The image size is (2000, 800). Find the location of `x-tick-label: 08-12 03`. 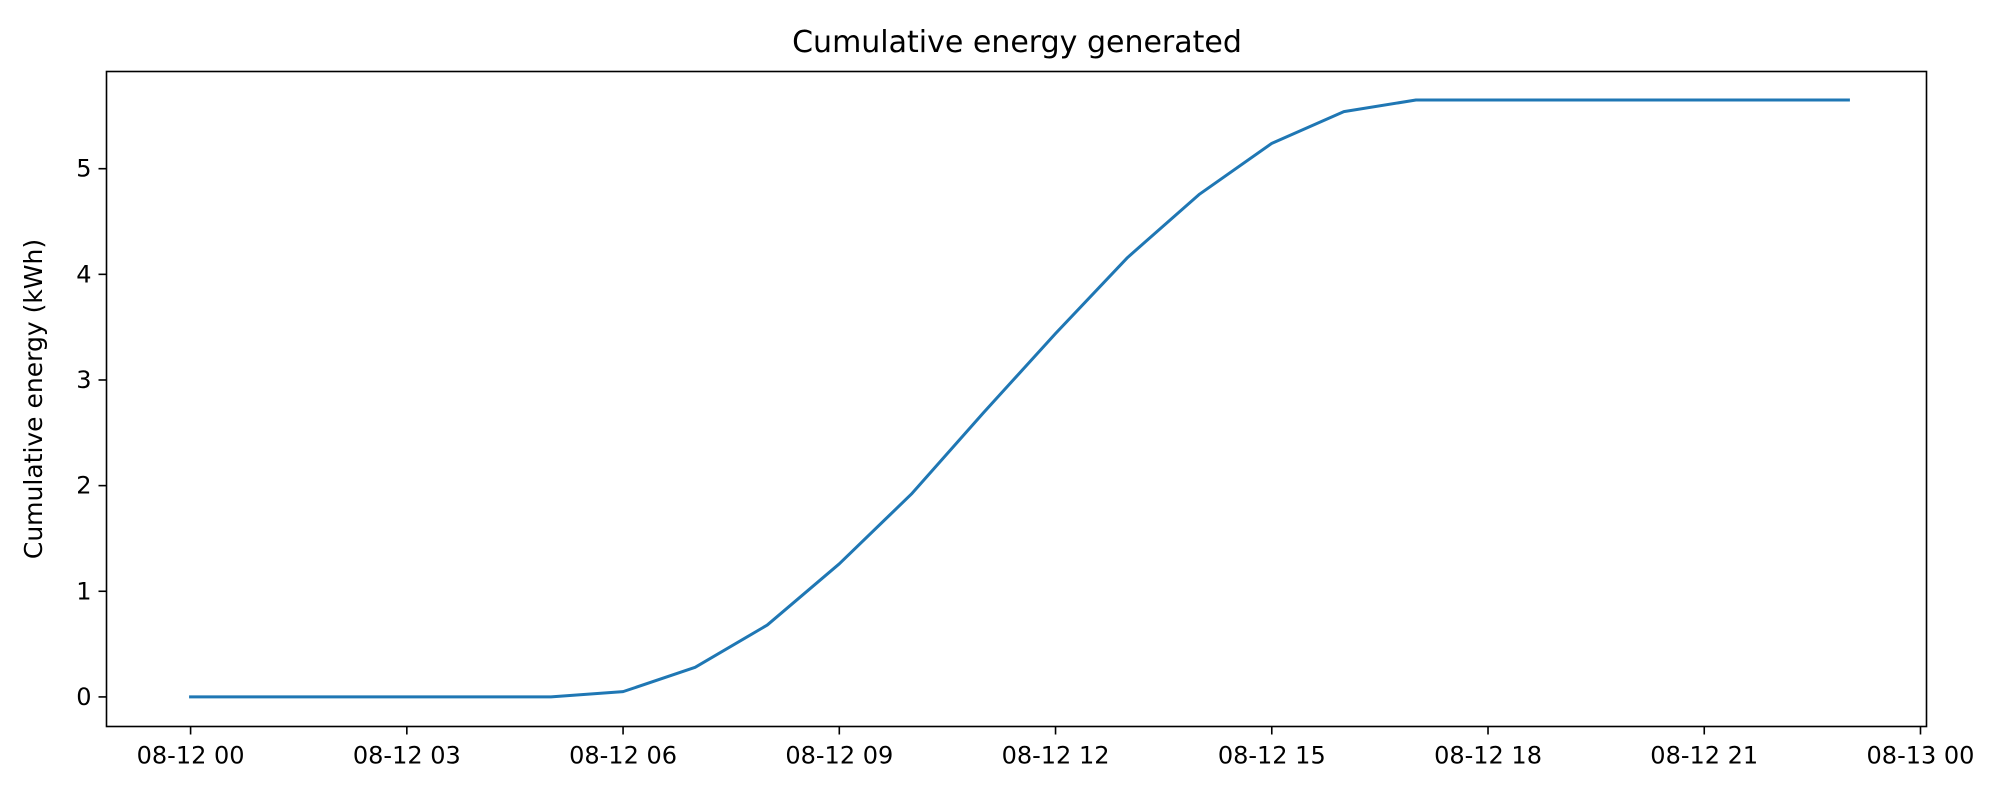

x-tick-label: 08-12 03 is located at coordinates (407, 756).